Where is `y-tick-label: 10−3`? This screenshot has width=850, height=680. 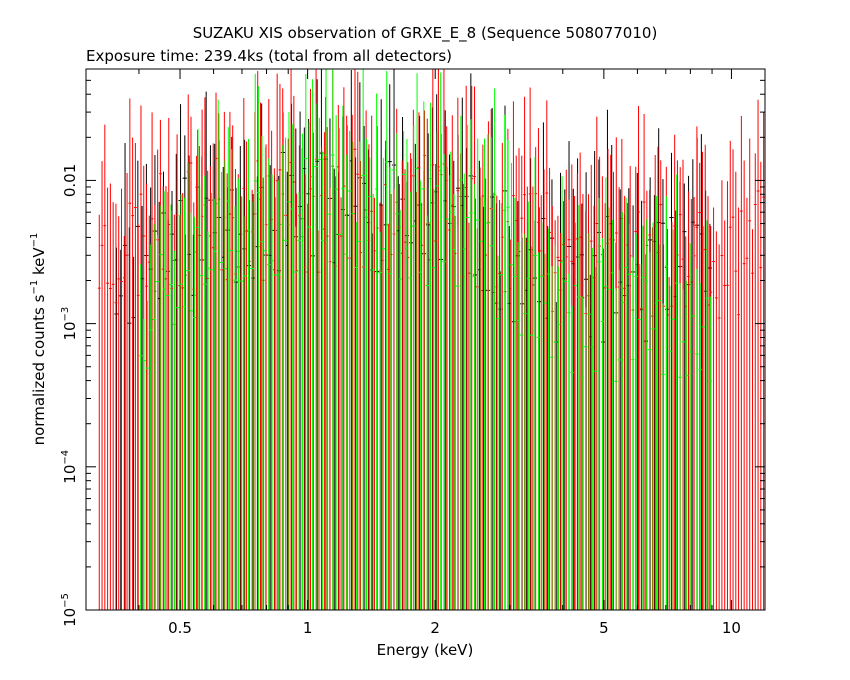 y-tick-label: 10−3 is located at coordinates (69, 324).